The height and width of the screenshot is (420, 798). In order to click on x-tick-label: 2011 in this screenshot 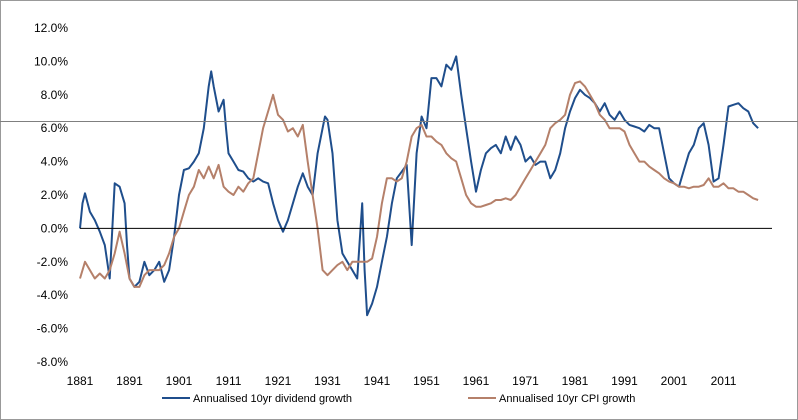, I will do `click(724, 381)`.